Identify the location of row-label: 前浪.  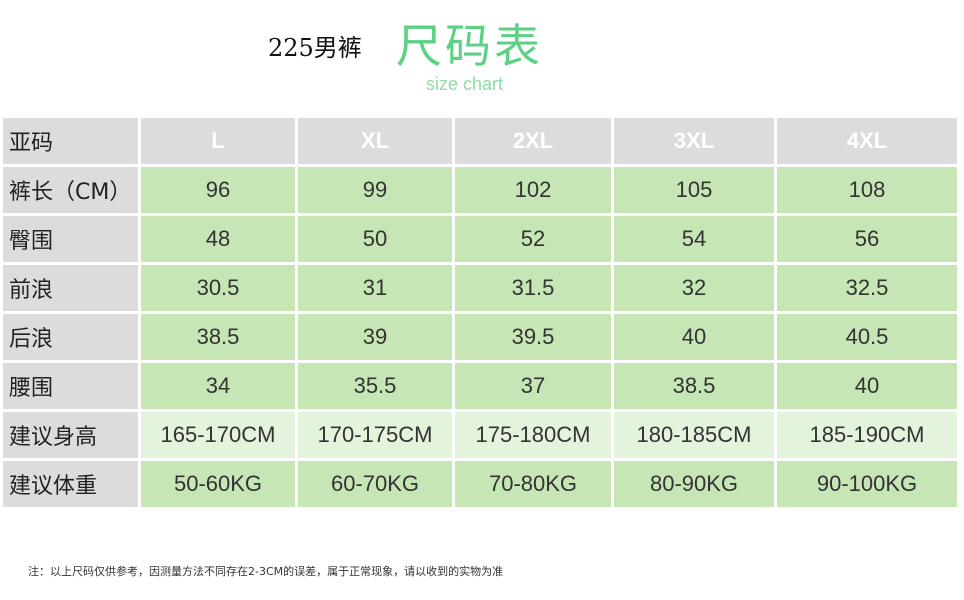
(70, 288).